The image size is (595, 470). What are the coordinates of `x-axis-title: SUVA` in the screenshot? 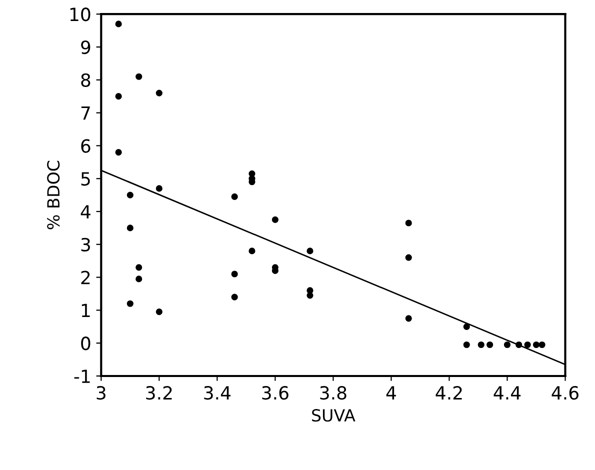 It's located at (334, 415).